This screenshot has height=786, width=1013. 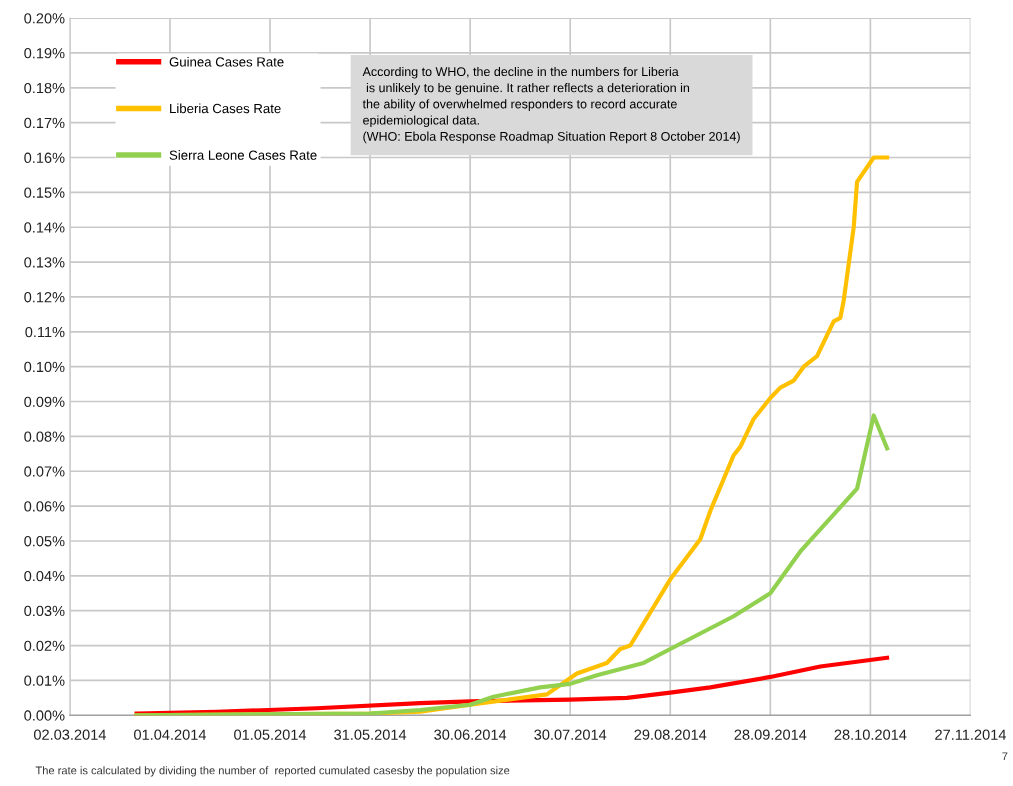 What do you see at coordinates (870, 734) in the screenshot?
I see `x-tick-label: 28.10.2014` at bounding box center [870, 734].